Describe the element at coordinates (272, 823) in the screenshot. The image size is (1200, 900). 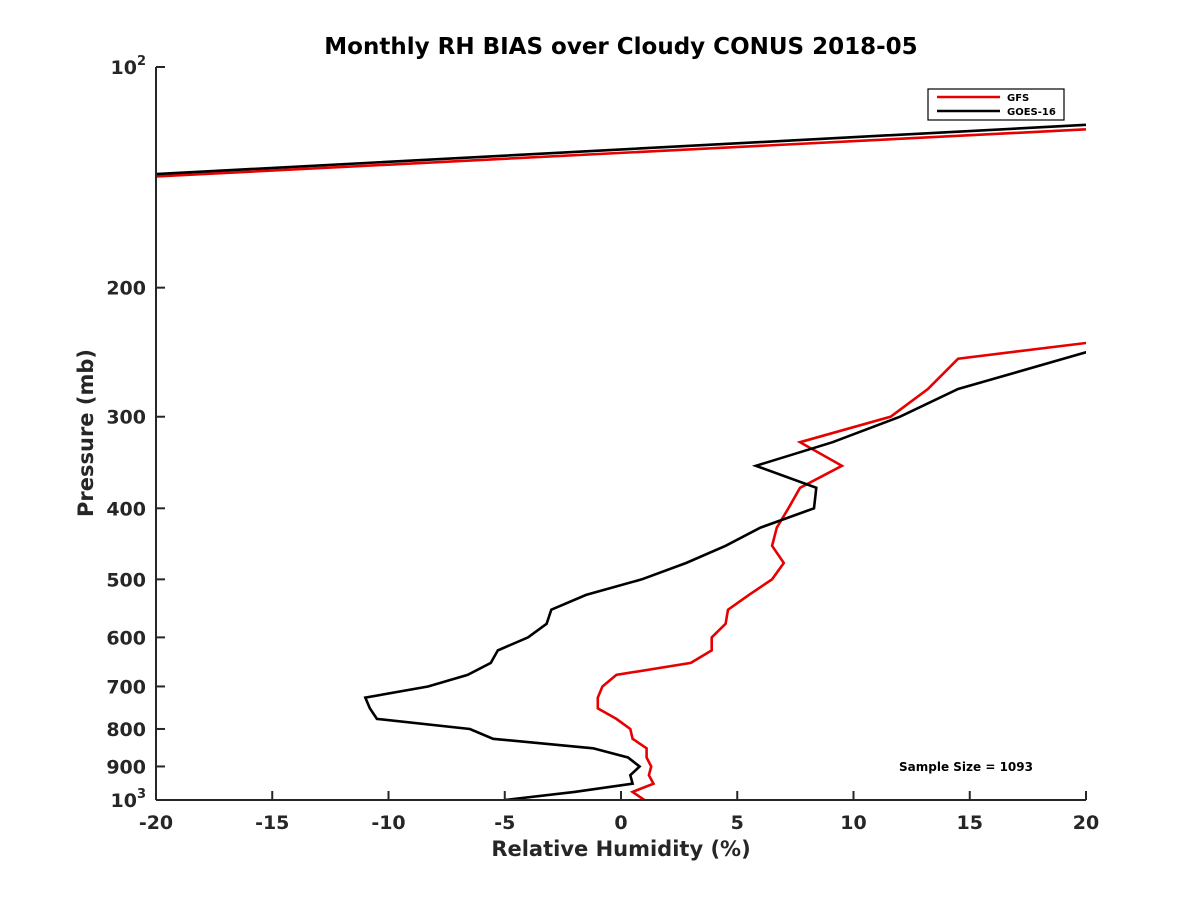
I see `x-tick-label: -15` at that location.